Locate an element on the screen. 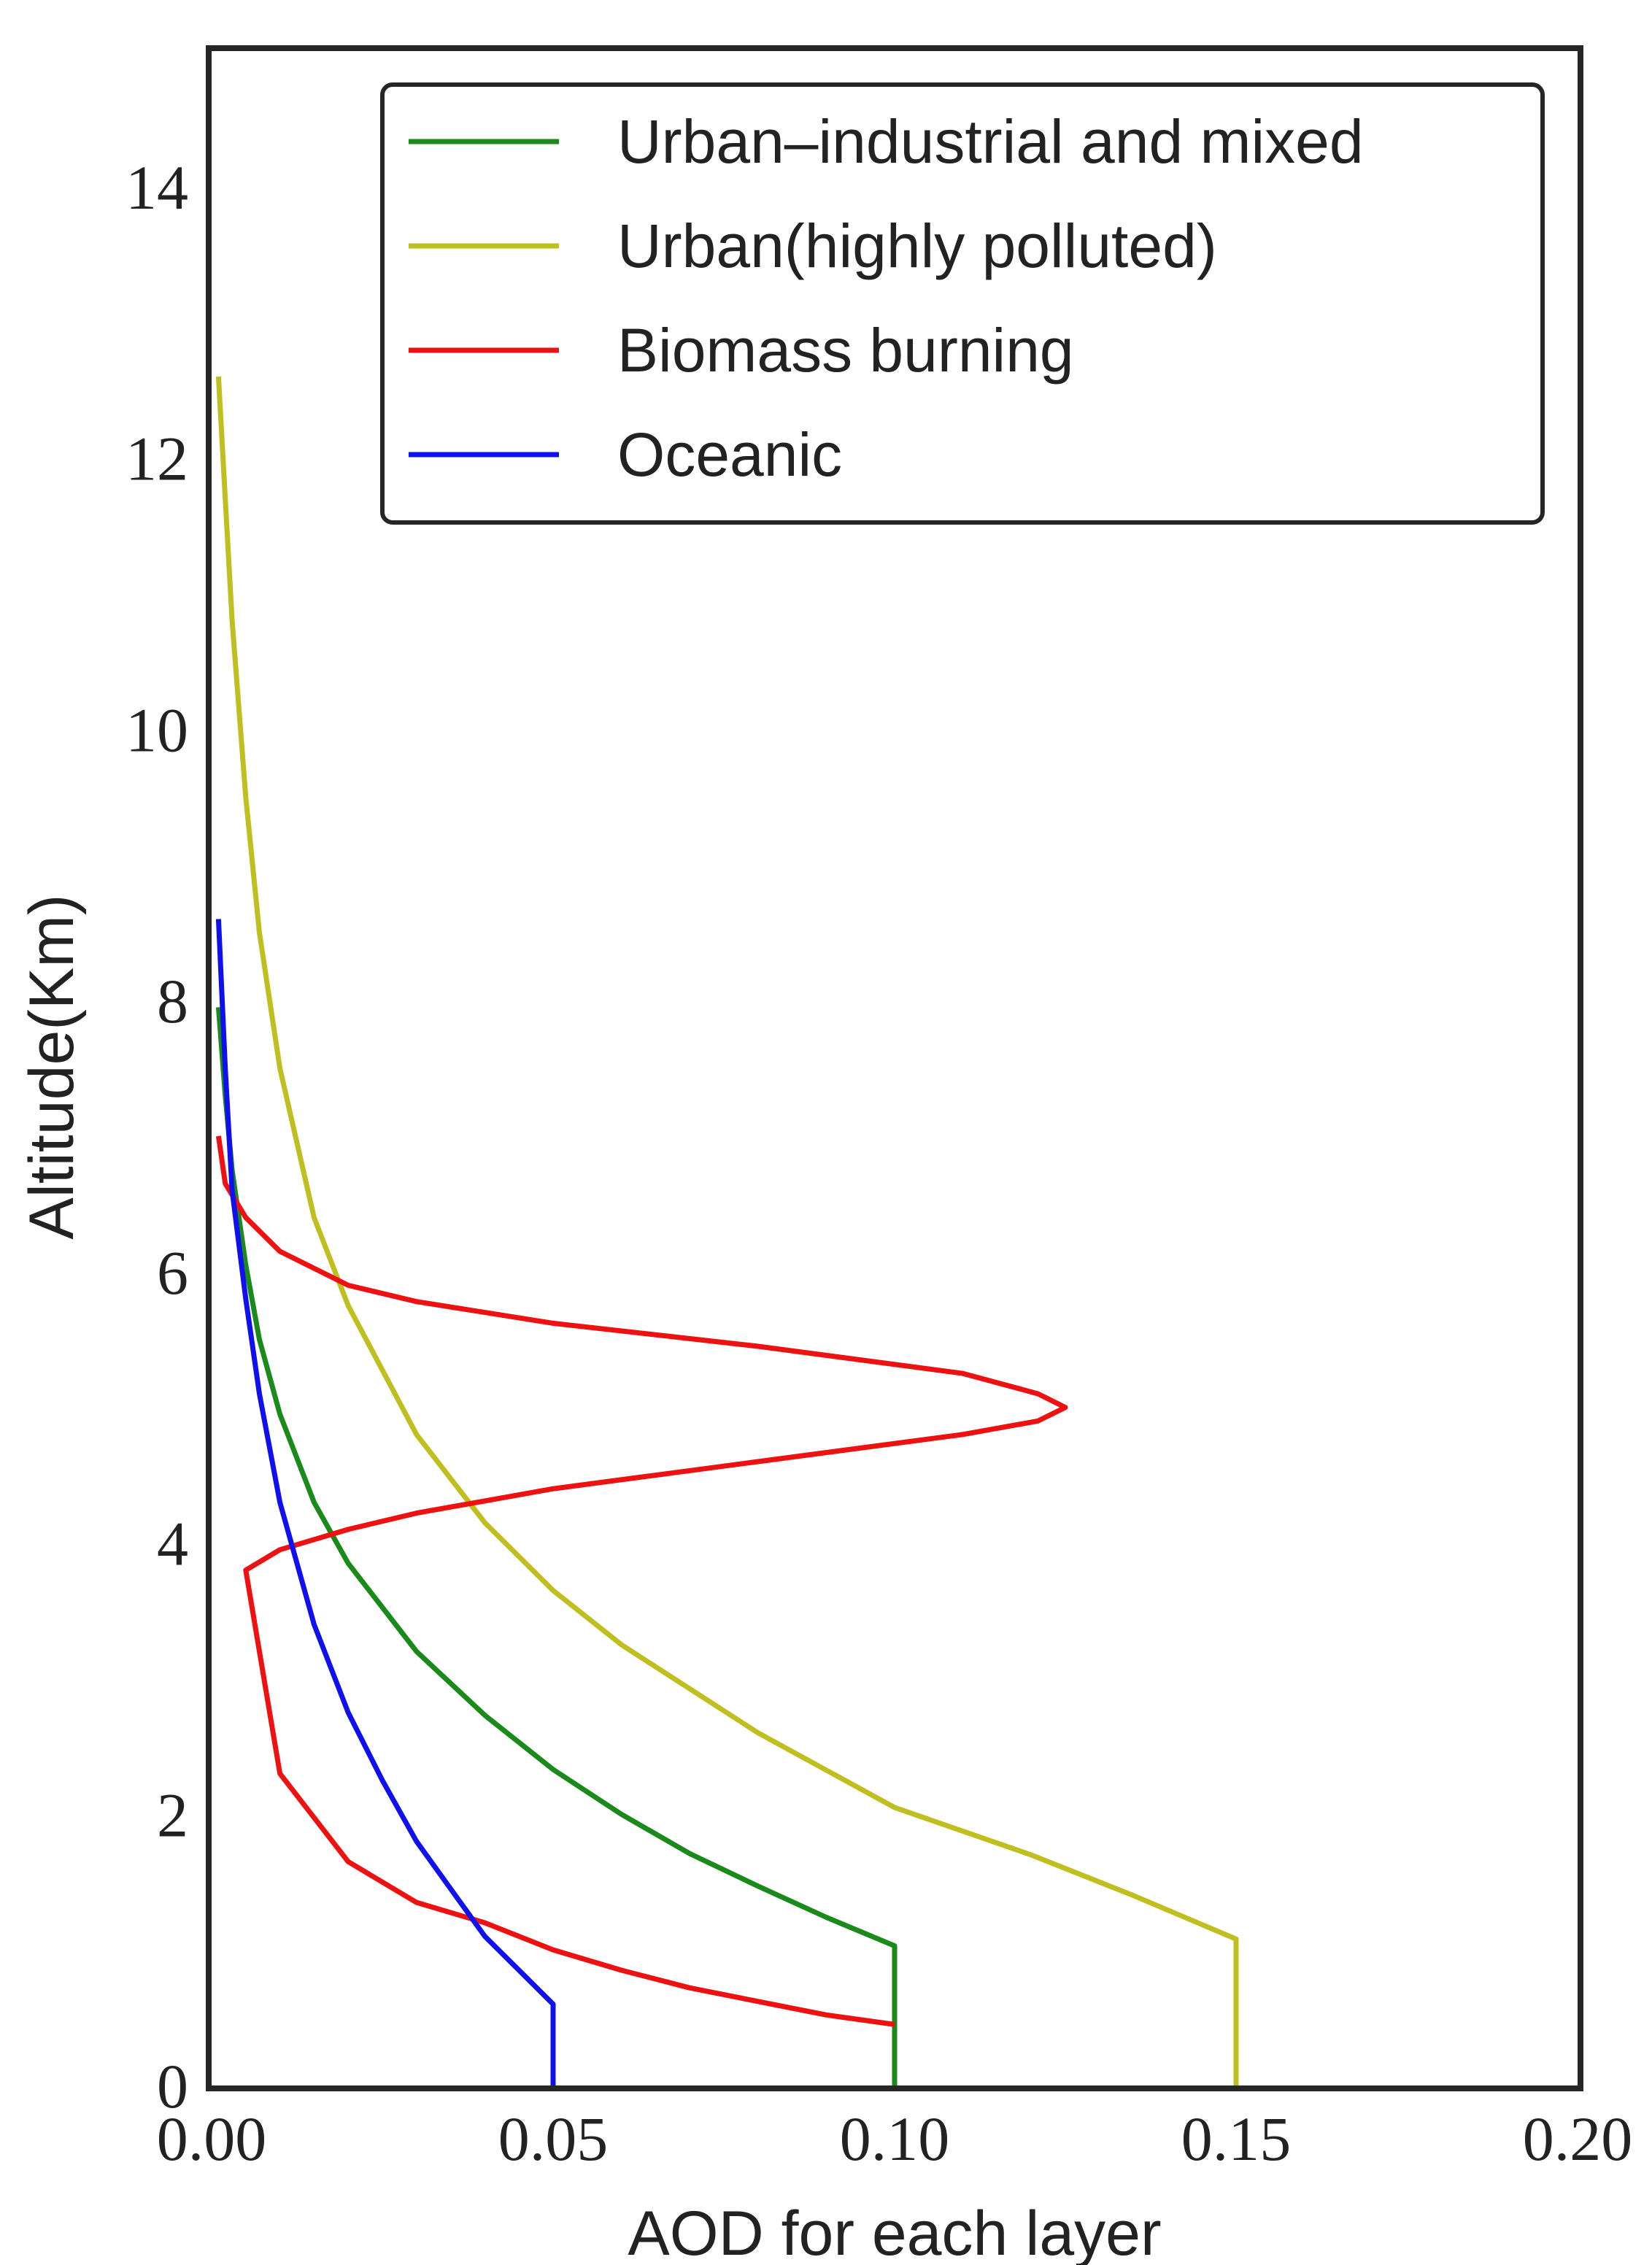  y-axis-title: Altitude(Km) is located at coordinates (52, 1066).